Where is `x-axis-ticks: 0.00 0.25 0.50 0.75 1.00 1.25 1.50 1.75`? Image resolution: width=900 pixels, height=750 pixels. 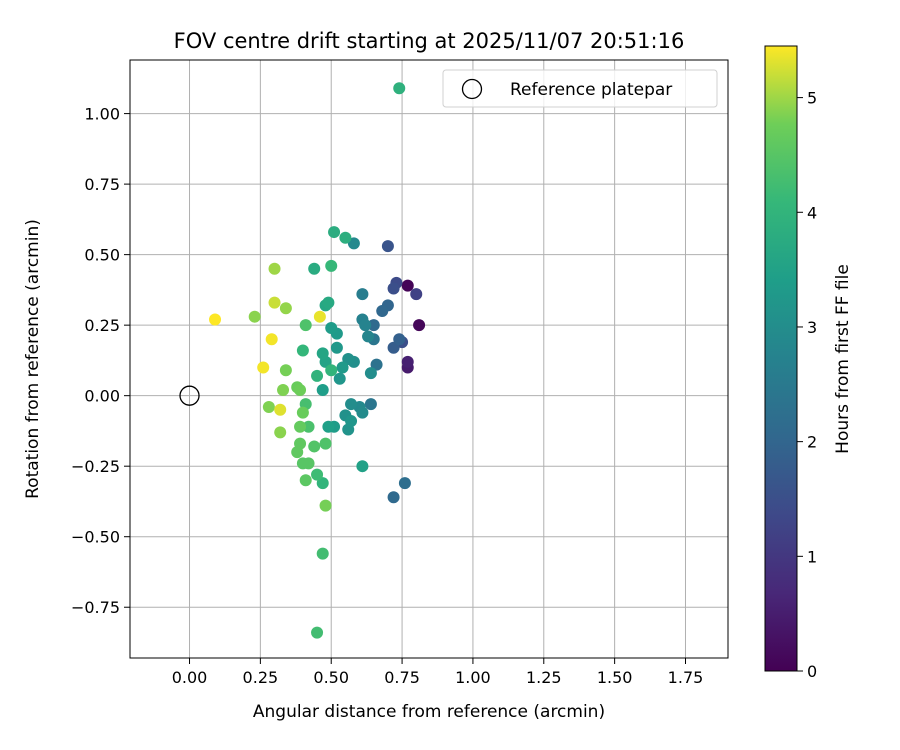 x-axis-ticks: 0.00 0.25 0.50 0.75 1.00 1.25 1.50 1.75 is located at coordinates (438, 672).